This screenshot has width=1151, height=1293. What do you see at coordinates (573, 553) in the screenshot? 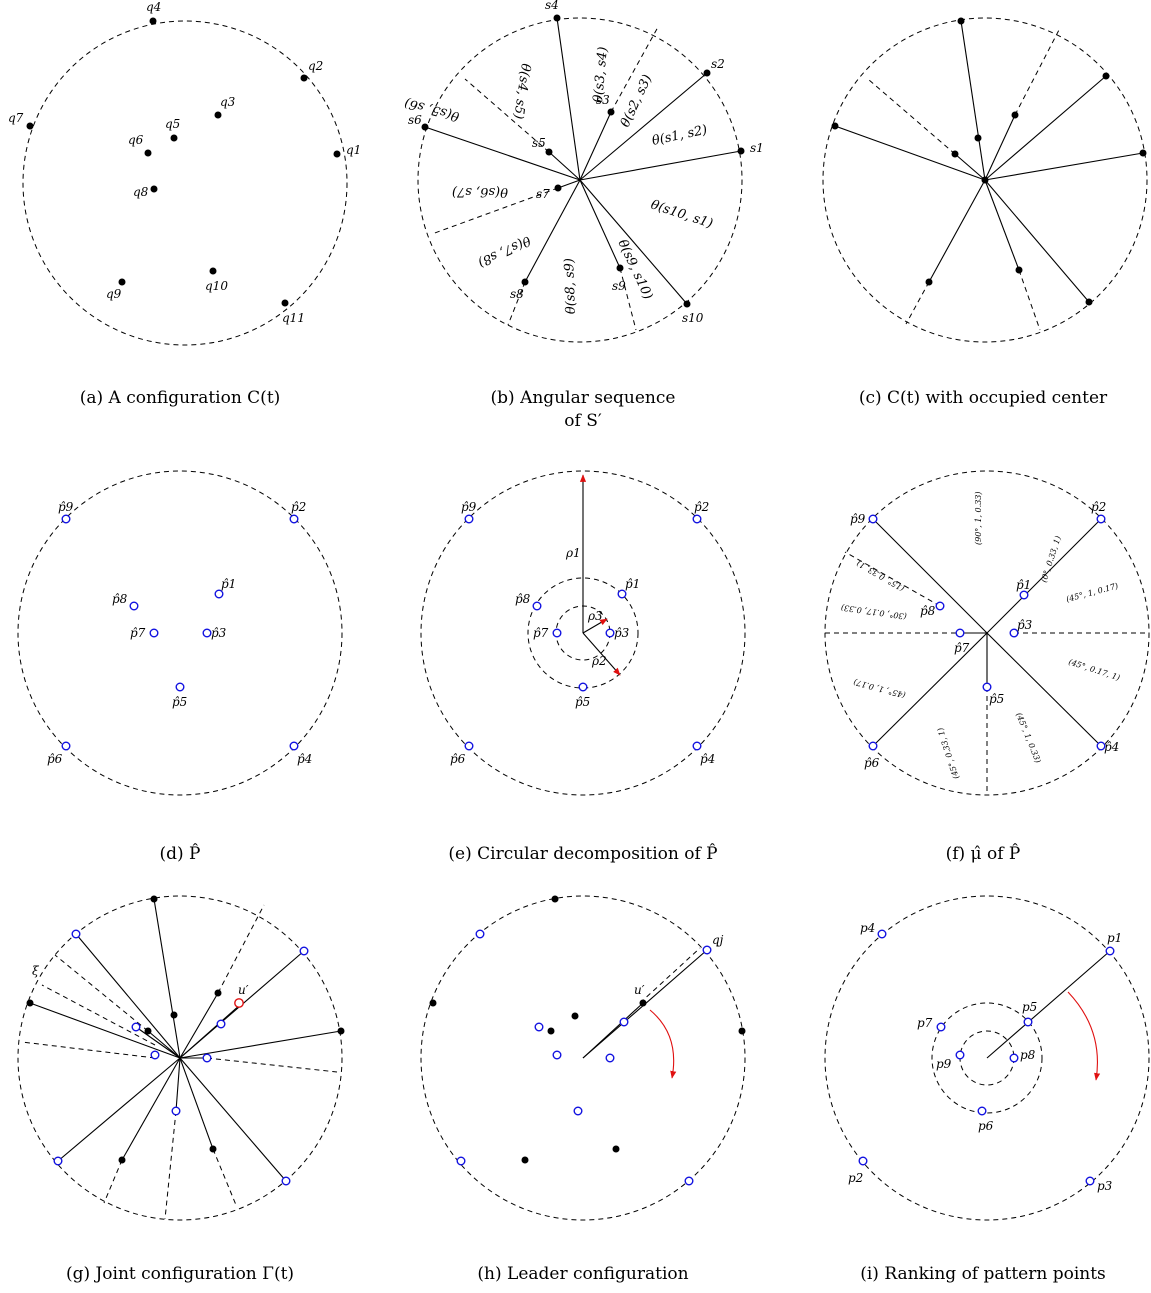
I see `label-rho1: ρ1` at bounding box center [573, 553].